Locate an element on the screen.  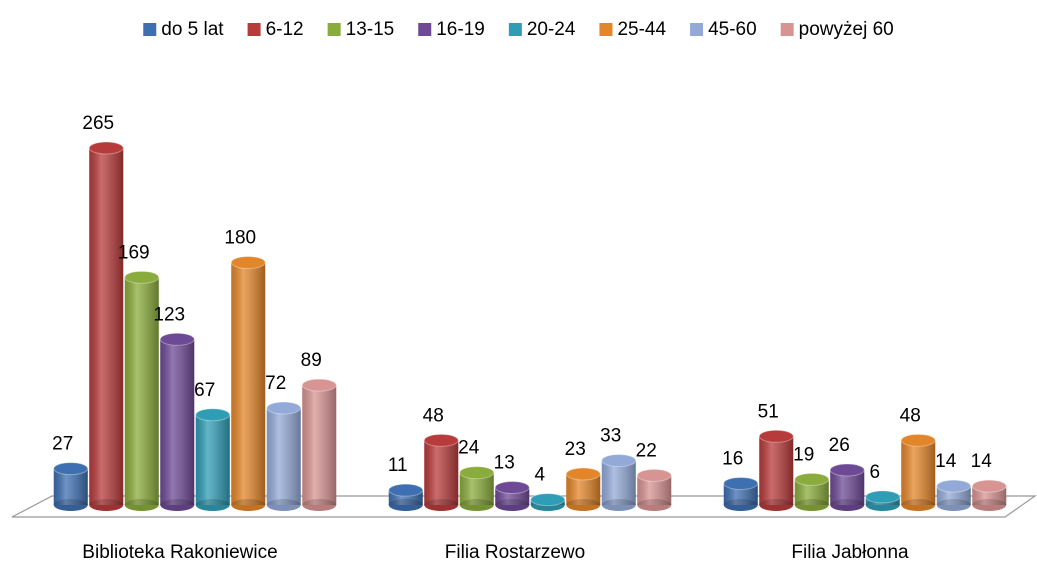
data-label: 13 is located at coordinates (504, 463).